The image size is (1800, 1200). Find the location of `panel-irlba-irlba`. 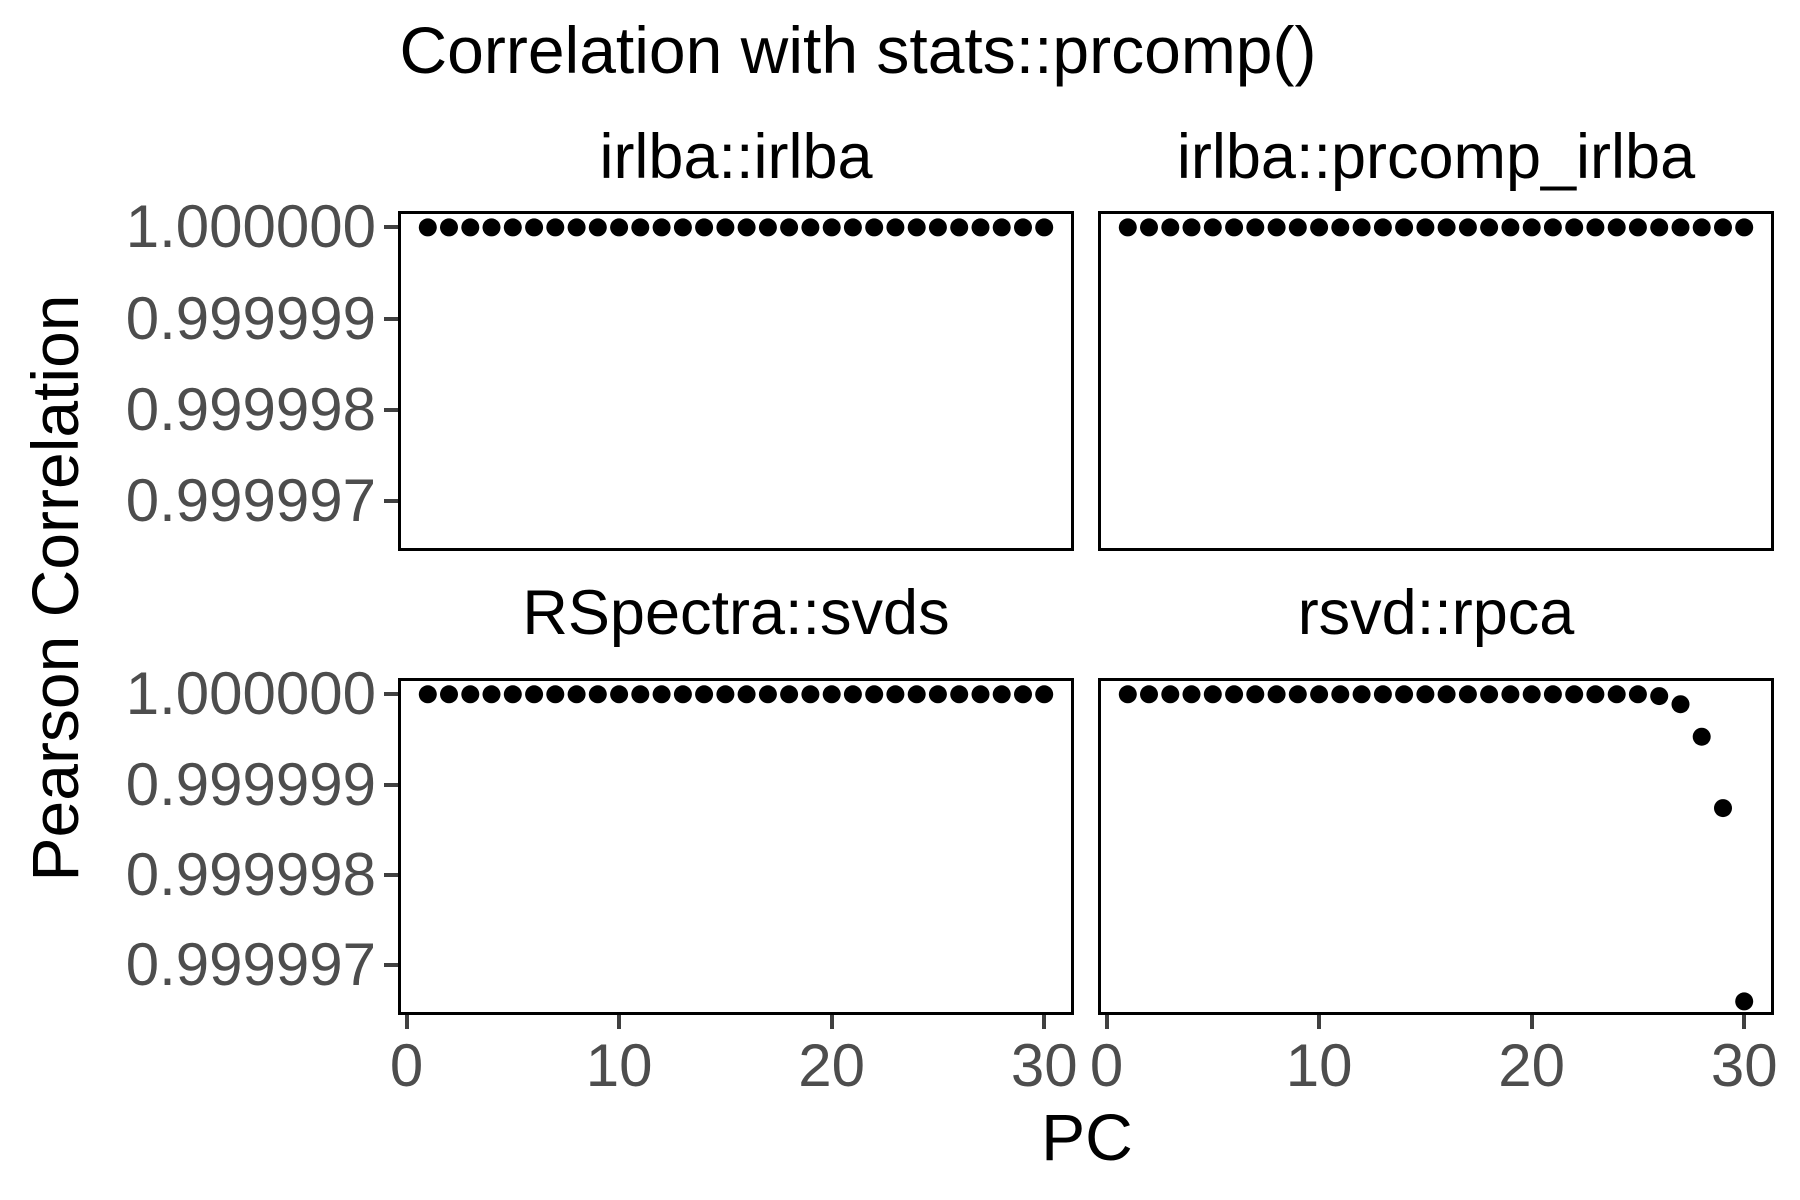

panel-irlba-irlba is located at coordinates (736, 381).